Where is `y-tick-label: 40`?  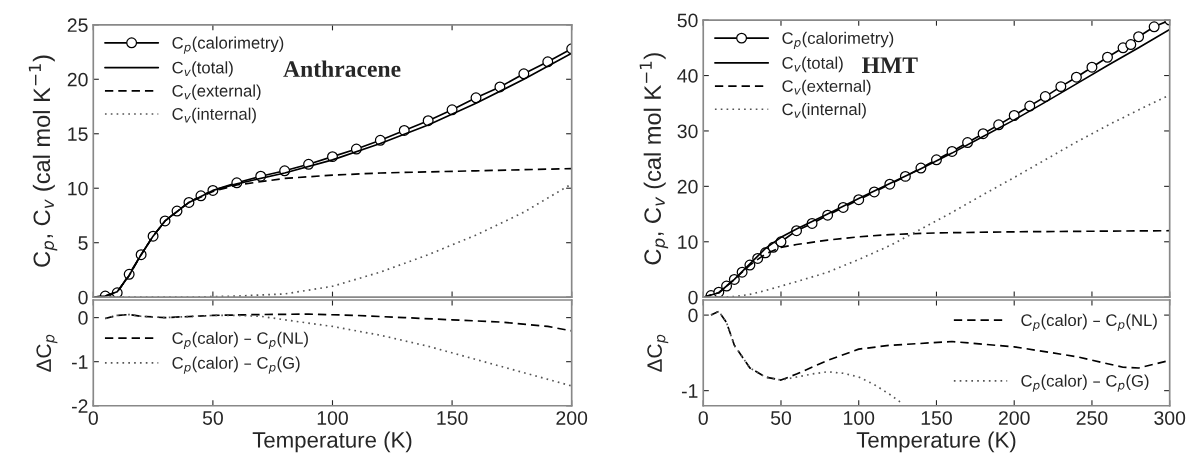
y-tick-label: 40 is located at coordinates (687, 76).